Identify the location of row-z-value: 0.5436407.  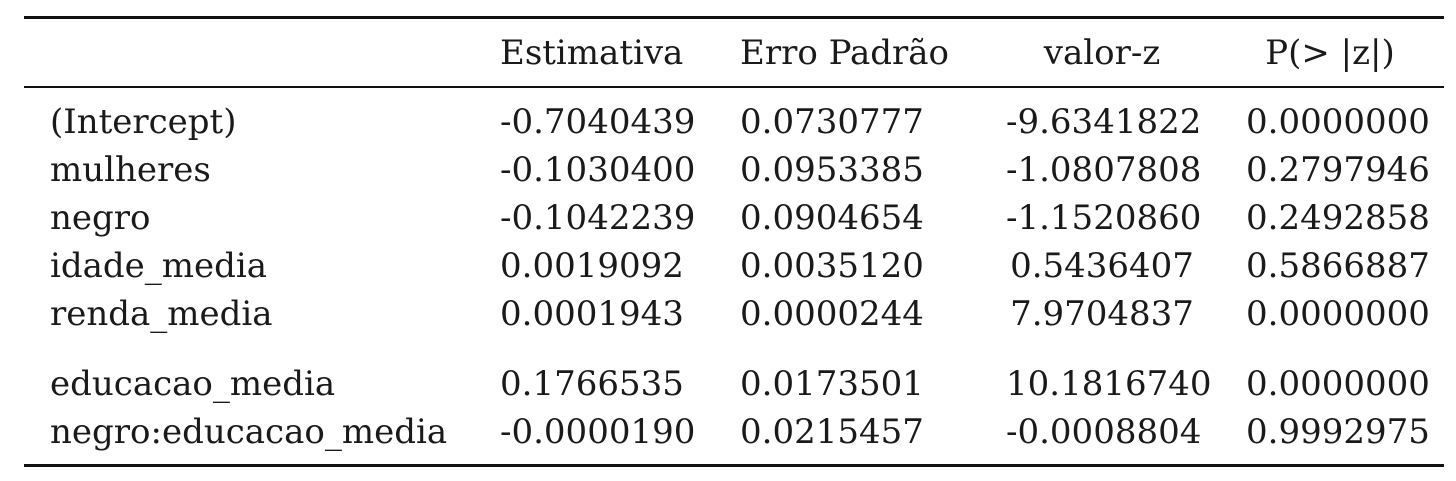
(1102, 266).